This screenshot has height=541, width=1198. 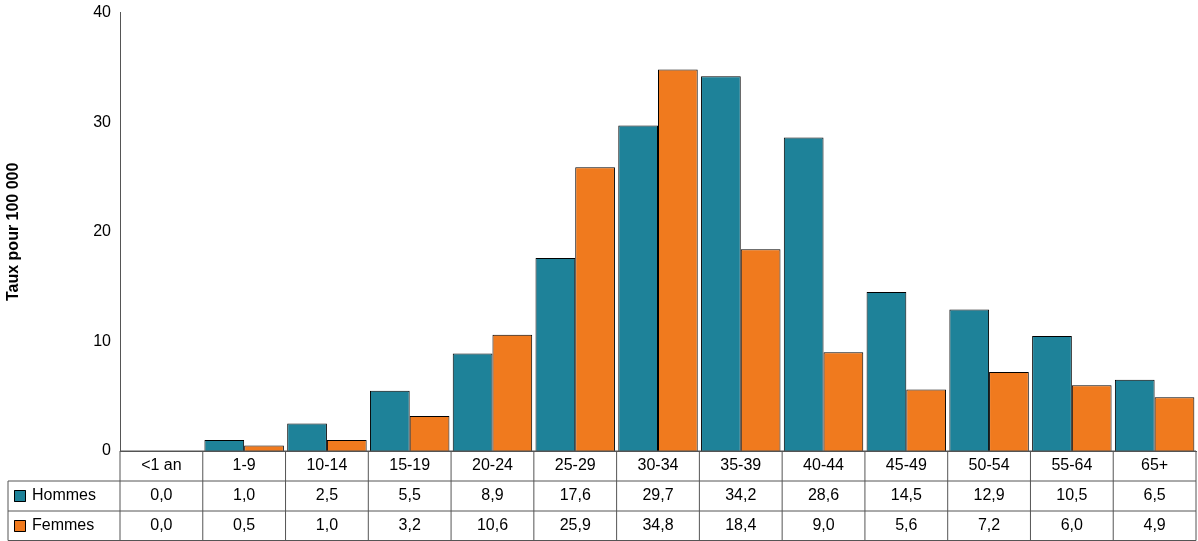 I want to click on data-label: 6,5, so click(x=1154, y=495).